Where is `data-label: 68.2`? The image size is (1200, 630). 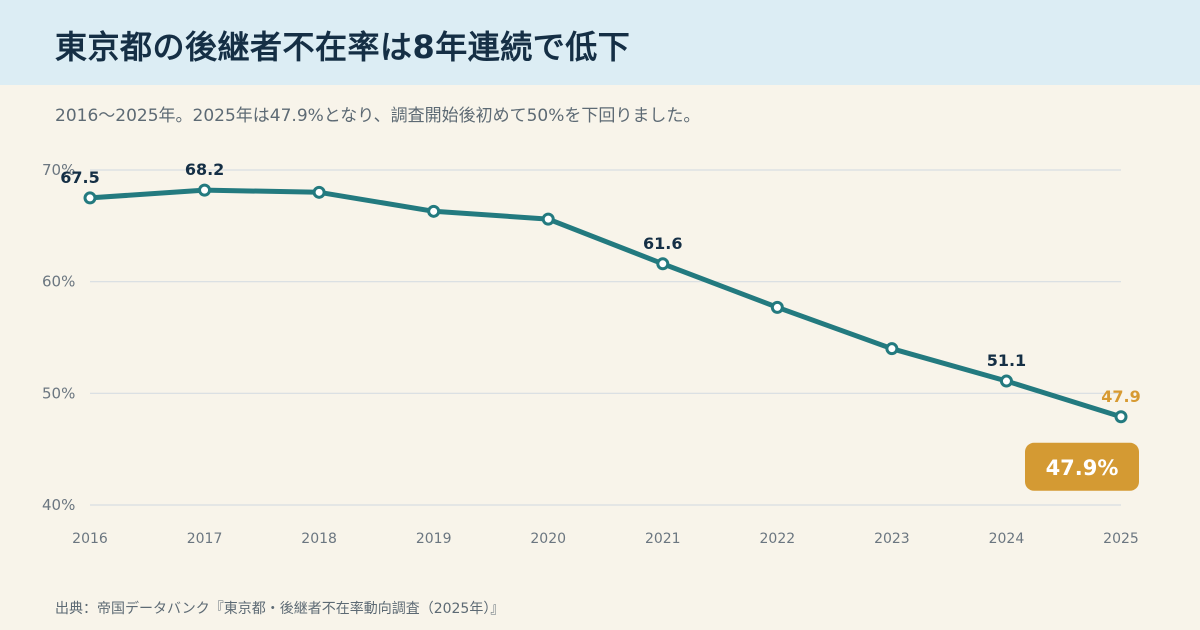 data-label: 68.2 is located at coordinates (204, 169).